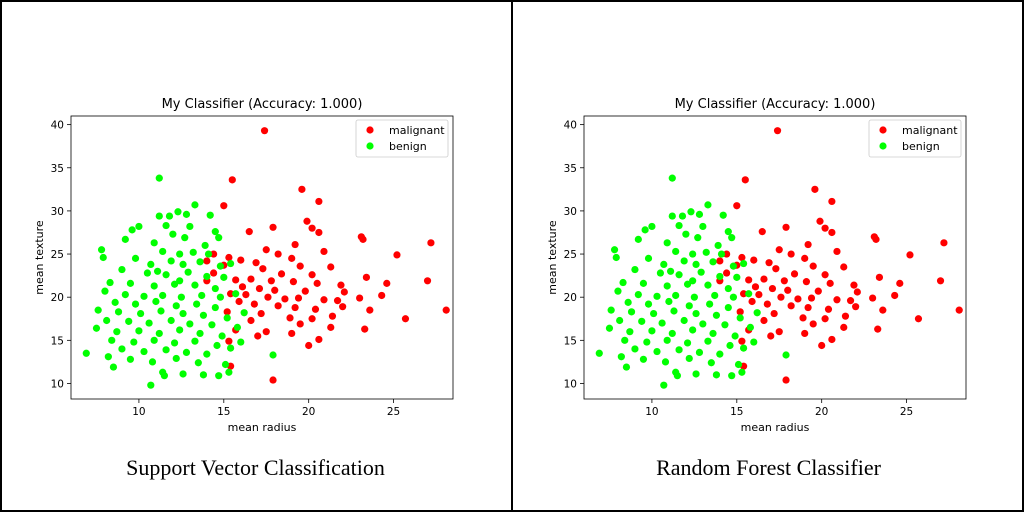 This screenshot has height=512, width=1024. What do you see at coordinates (370, 146) in the screenshot?
I see `legend-marker-benign` at bounding box center [370, 146].